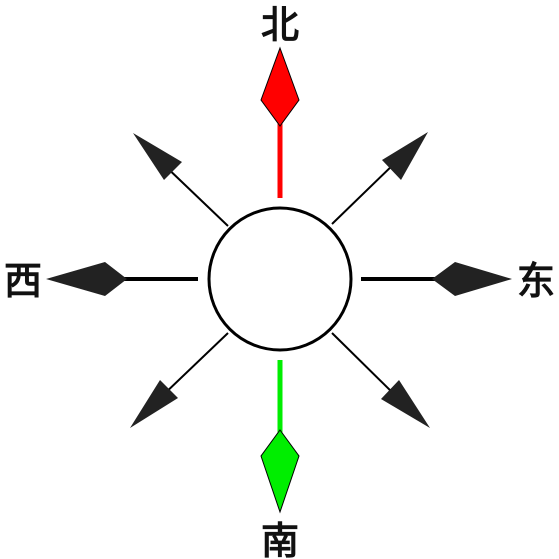 This screenshot has width=559, height=559. I want to click on southwest-arrow, so click(179, 380).